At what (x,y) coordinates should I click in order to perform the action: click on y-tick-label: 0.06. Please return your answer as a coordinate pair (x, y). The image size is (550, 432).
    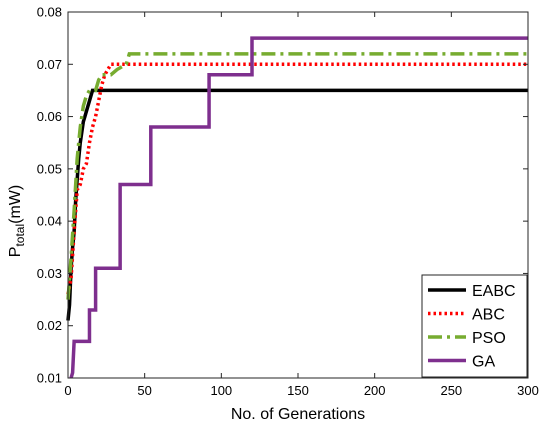
    Looking at the image, I should click on (49, 116).